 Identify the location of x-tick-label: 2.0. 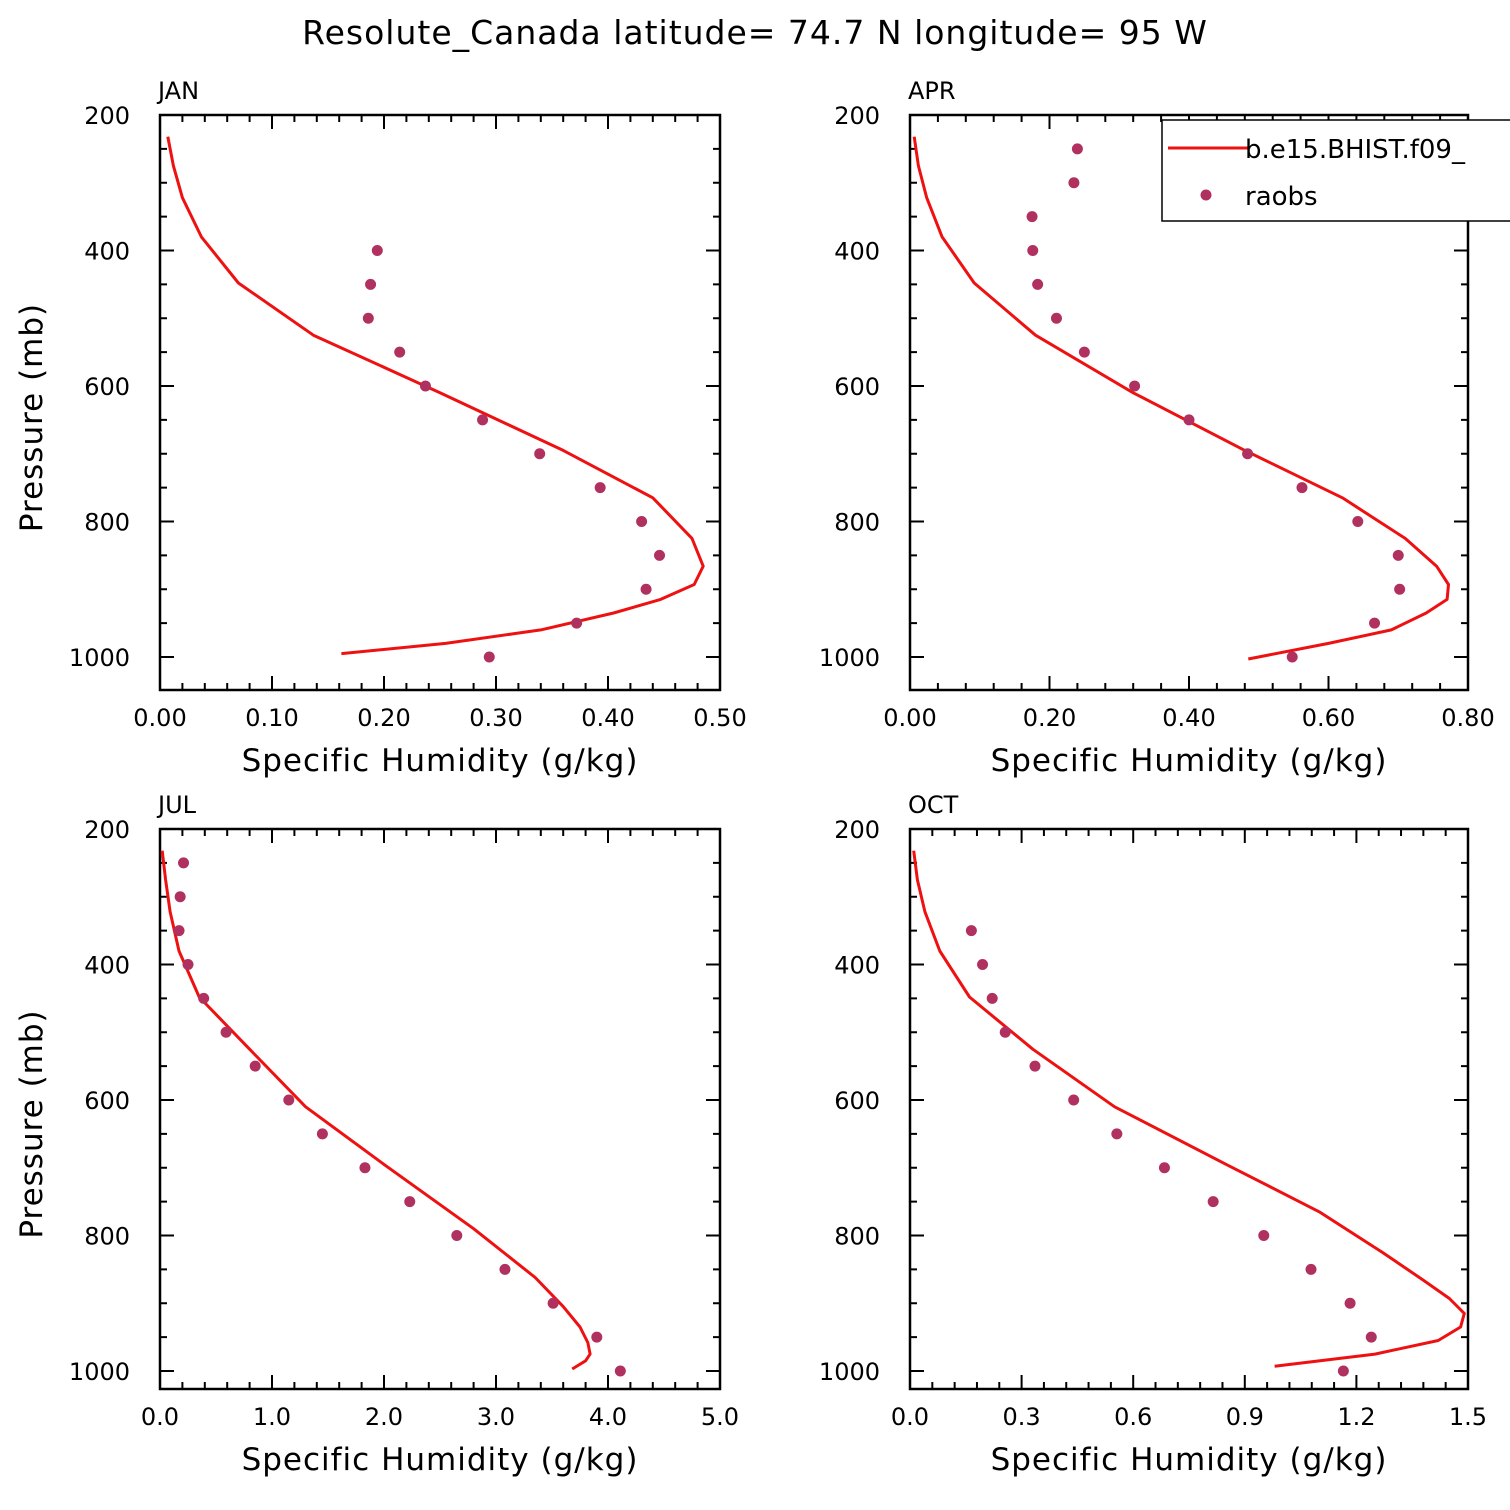
(384, 1417).